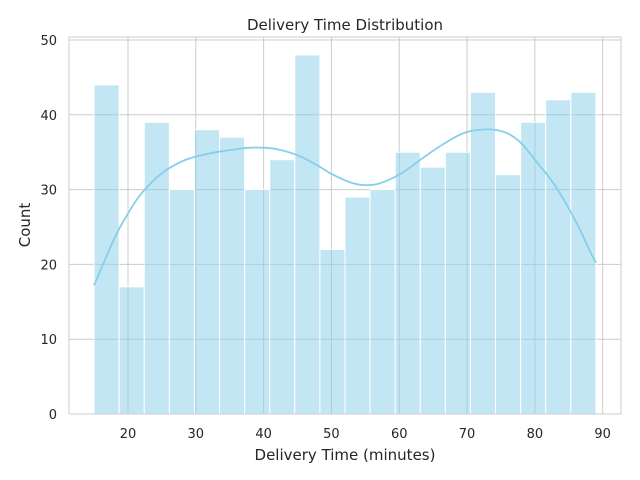 Image resolution: width=640 pixels, height=480 pixels. I want to click on y-tick-labels: 0 10 20 30 40 50, so click(48, 228).